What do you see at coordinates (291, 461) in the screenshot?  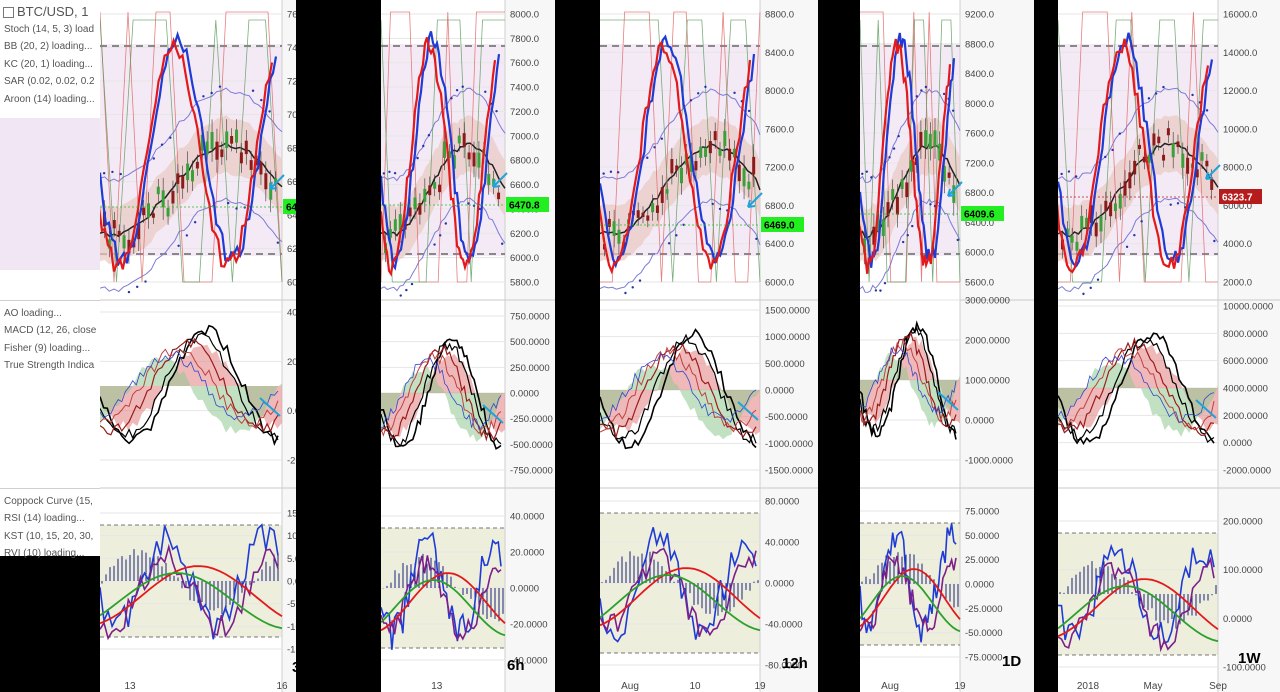 I see `osc-tick-label: -200.0000` at bounding box center [291, 461].